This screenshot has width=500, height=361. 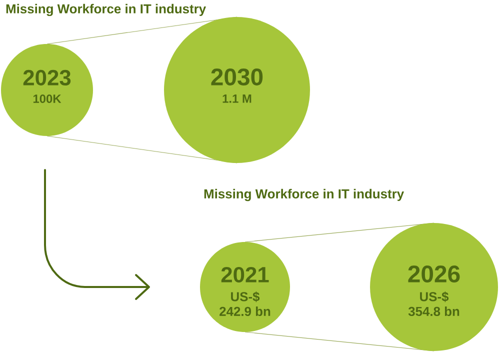 I want to click on data-label: 354.8 bn, so click(x=434, y=311).